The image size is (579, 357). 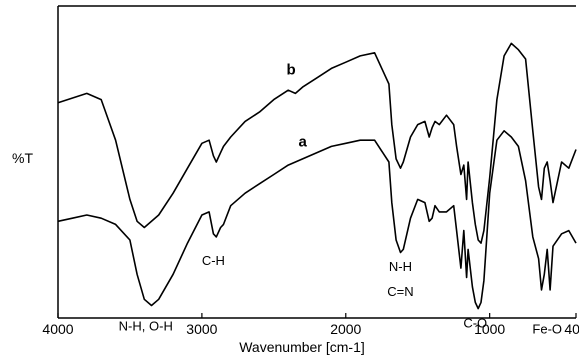 I want to click on peak-annotation: N-H, O-H, so click(x=146, y=325).